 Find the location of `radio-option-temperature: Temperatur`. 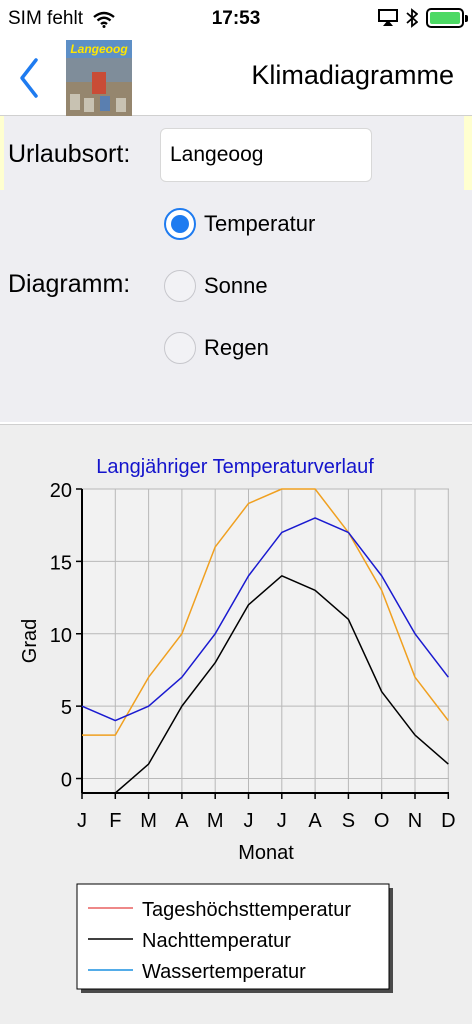

radio-option-temperature: Temperatur is located at coordinates (239, 224).